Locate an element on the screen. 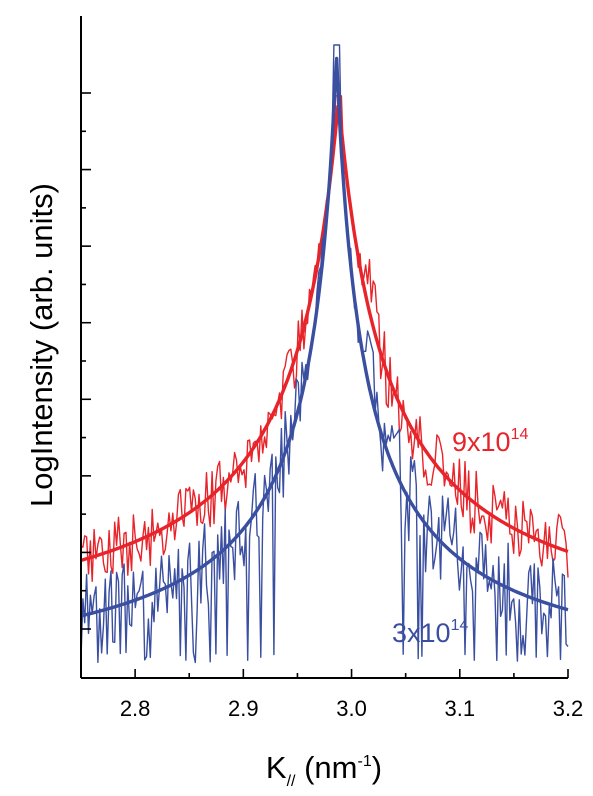 The width and height of the screenshot is (593, 796). series-label-red: 9x10¹⁴ is located at coordinates (490, 441).